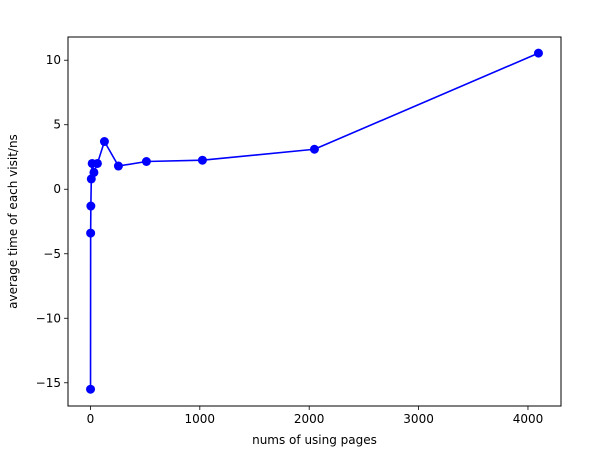 Image resolution: width=599 pixels, height=456 pixels. What do you see at coordinates (53, 60) in the screenshot?
I see `y-tick-label: 10` at bounding box center [53, 60].